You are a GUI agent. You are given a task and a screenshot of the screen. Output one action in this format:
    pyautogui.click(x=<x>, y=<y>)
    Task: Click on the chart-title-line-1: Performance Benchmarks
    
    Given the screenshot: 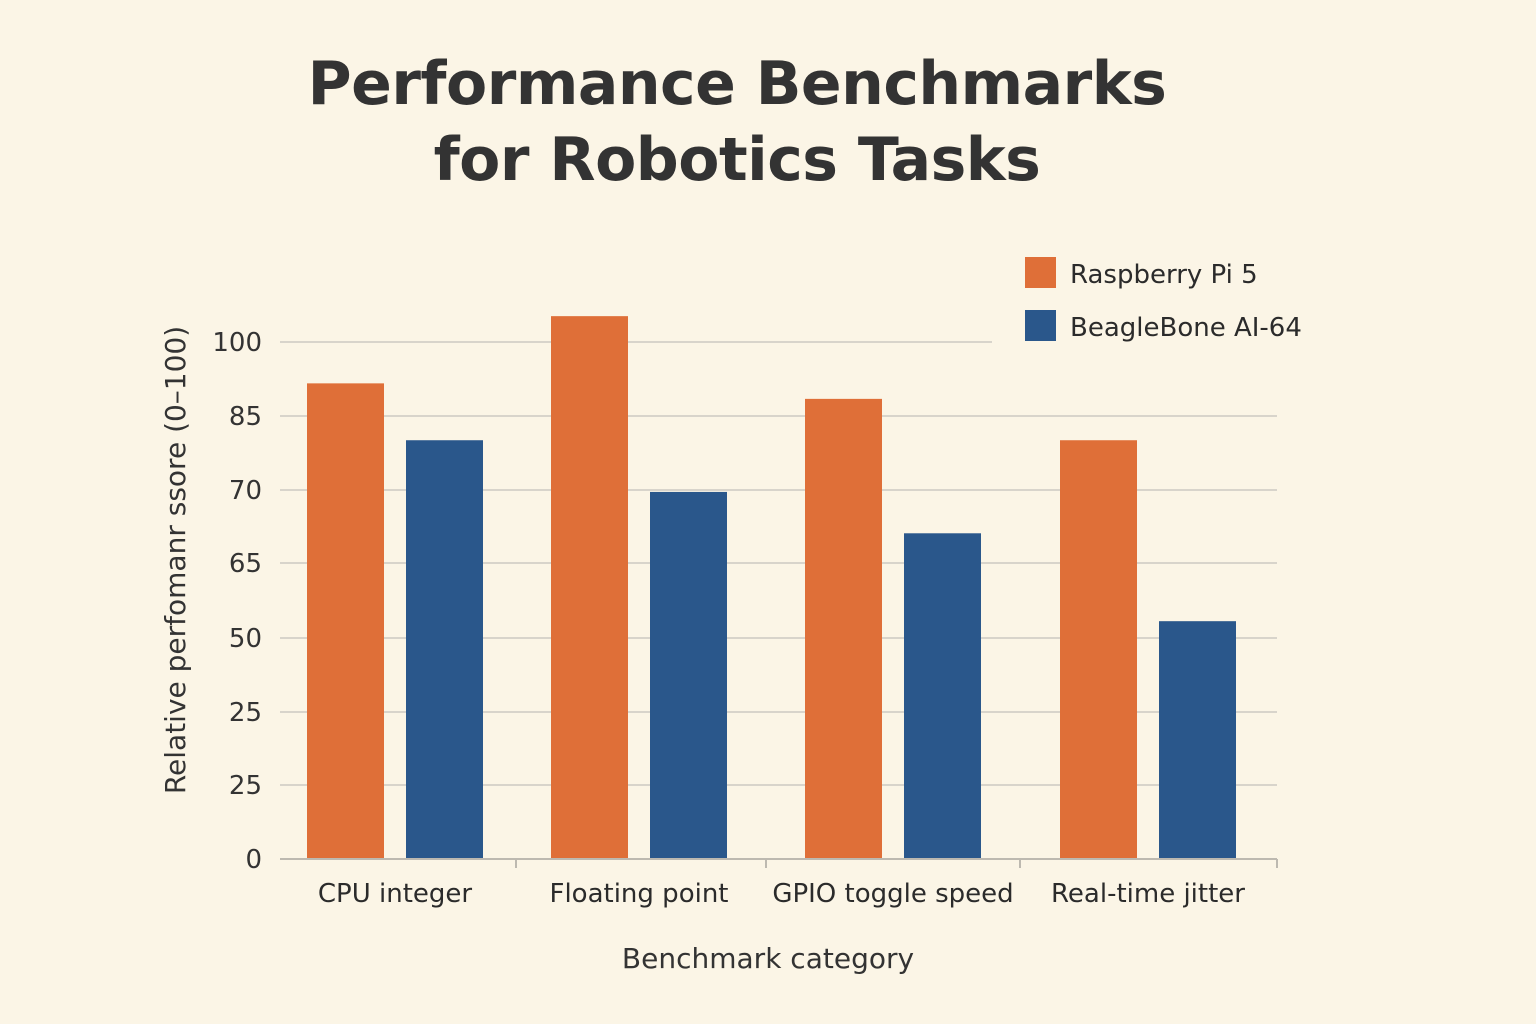 What is the action you would take?
    pyautogui.click(x=737, y=84)
    